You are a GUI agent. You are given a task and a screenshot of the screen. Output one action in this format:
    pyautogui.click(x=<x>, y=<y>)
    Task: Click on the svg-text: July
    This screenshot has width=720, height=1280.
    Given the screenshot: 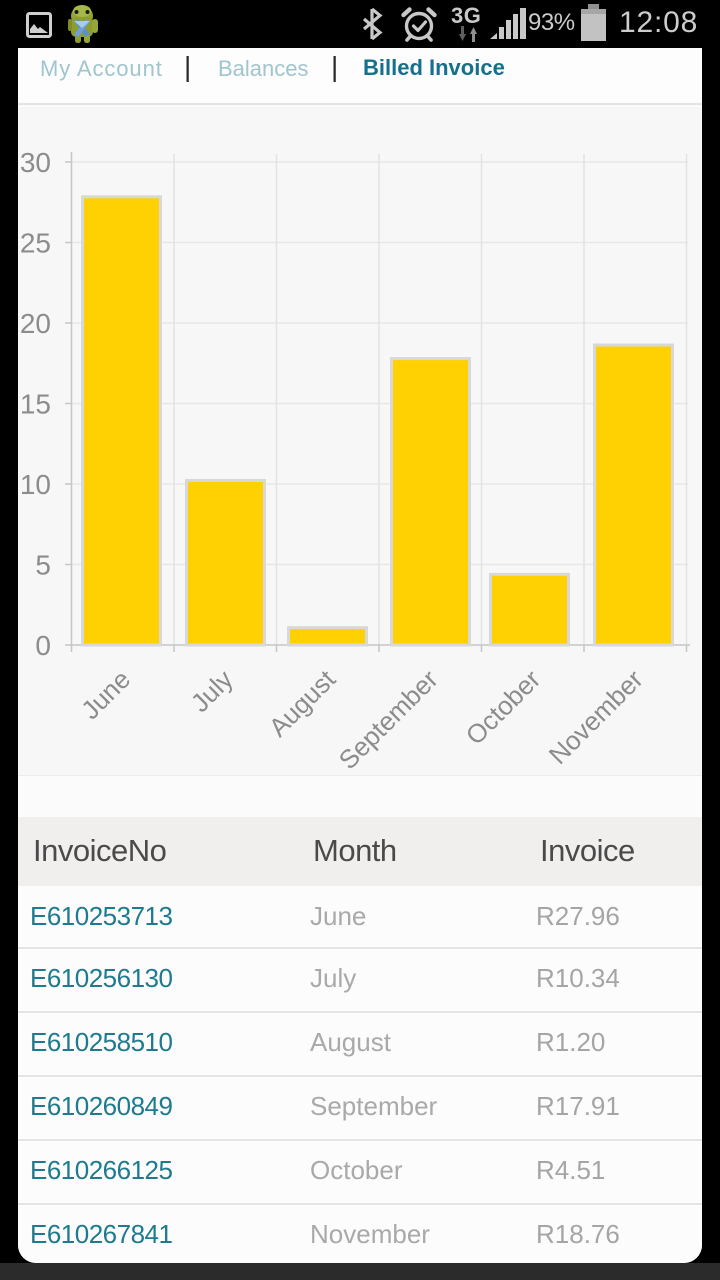 What is the action you would take?
    pyautogui.click(x=212, y=691)
    